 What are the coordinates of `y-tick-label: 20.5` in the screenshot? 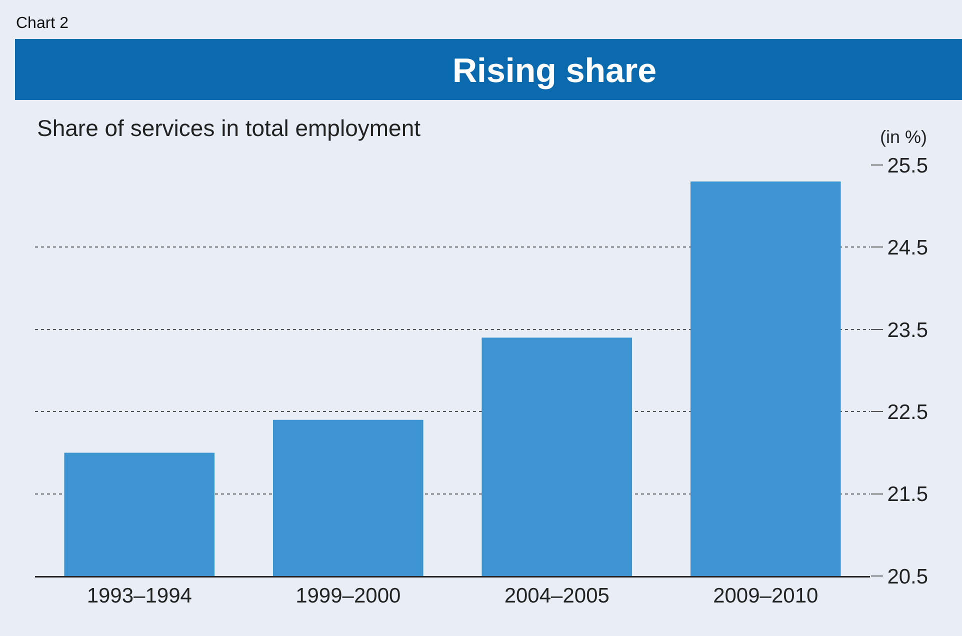 It's located at (907, 576).